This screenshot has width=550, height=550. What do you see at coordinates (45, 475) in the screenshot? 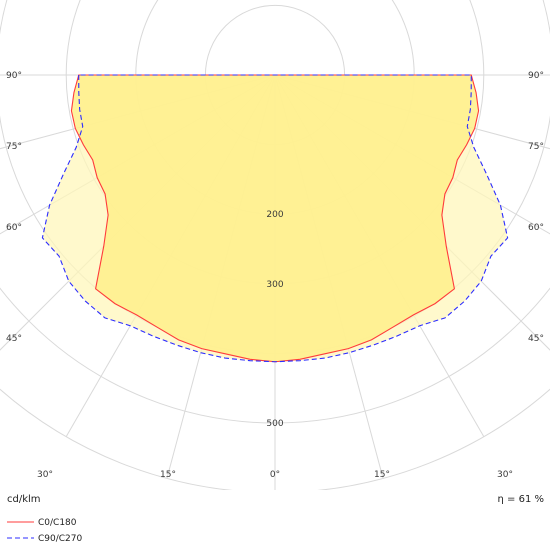
I see `angle-tick-label-30-bottom-left: 30°` at bounding box center [45, 475].